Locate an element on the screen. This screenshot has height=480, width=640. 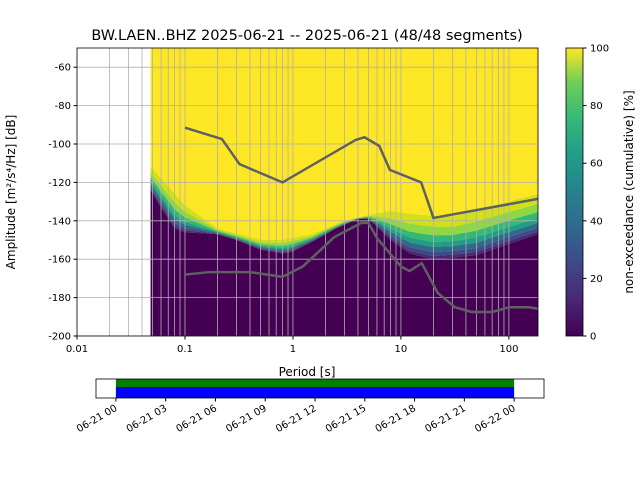
timeline-tick-label: 06-21 00 is located at coordinates (97, 419).